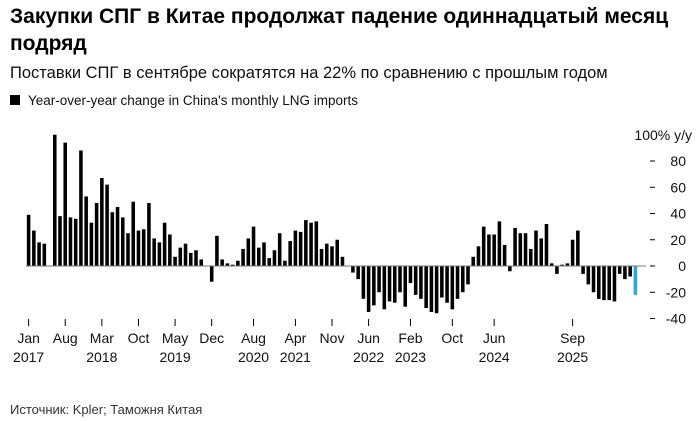  I want to click on x-tick-label-year: 2018, so click(101, 357).